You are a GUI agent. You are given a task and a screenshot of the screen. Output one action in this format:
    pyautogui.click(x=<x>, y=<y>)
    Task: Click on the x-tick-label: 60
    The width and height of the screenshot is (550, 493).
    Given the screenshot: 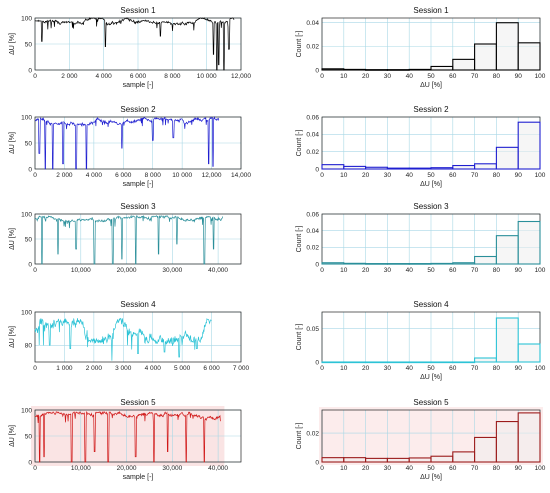 What is the action you would take?
    pyautogui.click(x=453, y=175)
    